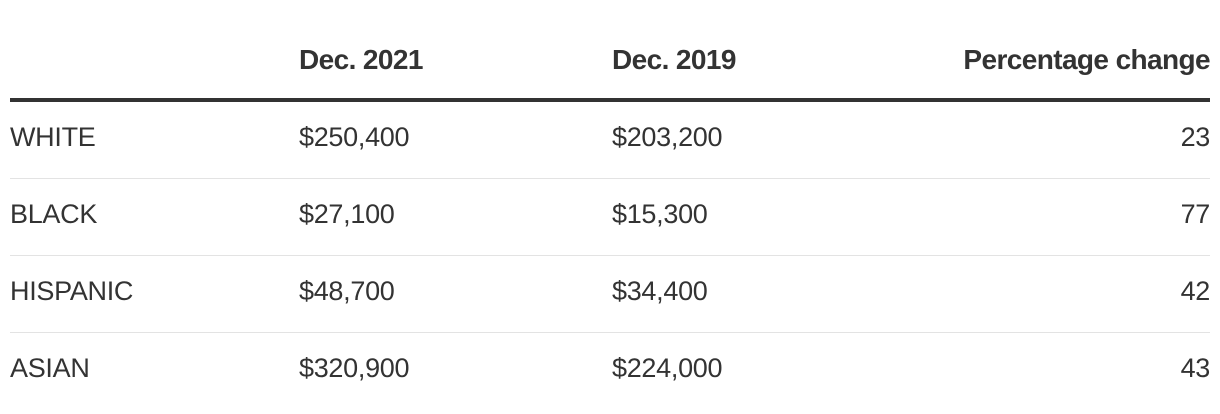 The width and height of the screenshot is (1220, 414). I want to click on header-dec-2021: Dec. 2021, so click(361, 59).